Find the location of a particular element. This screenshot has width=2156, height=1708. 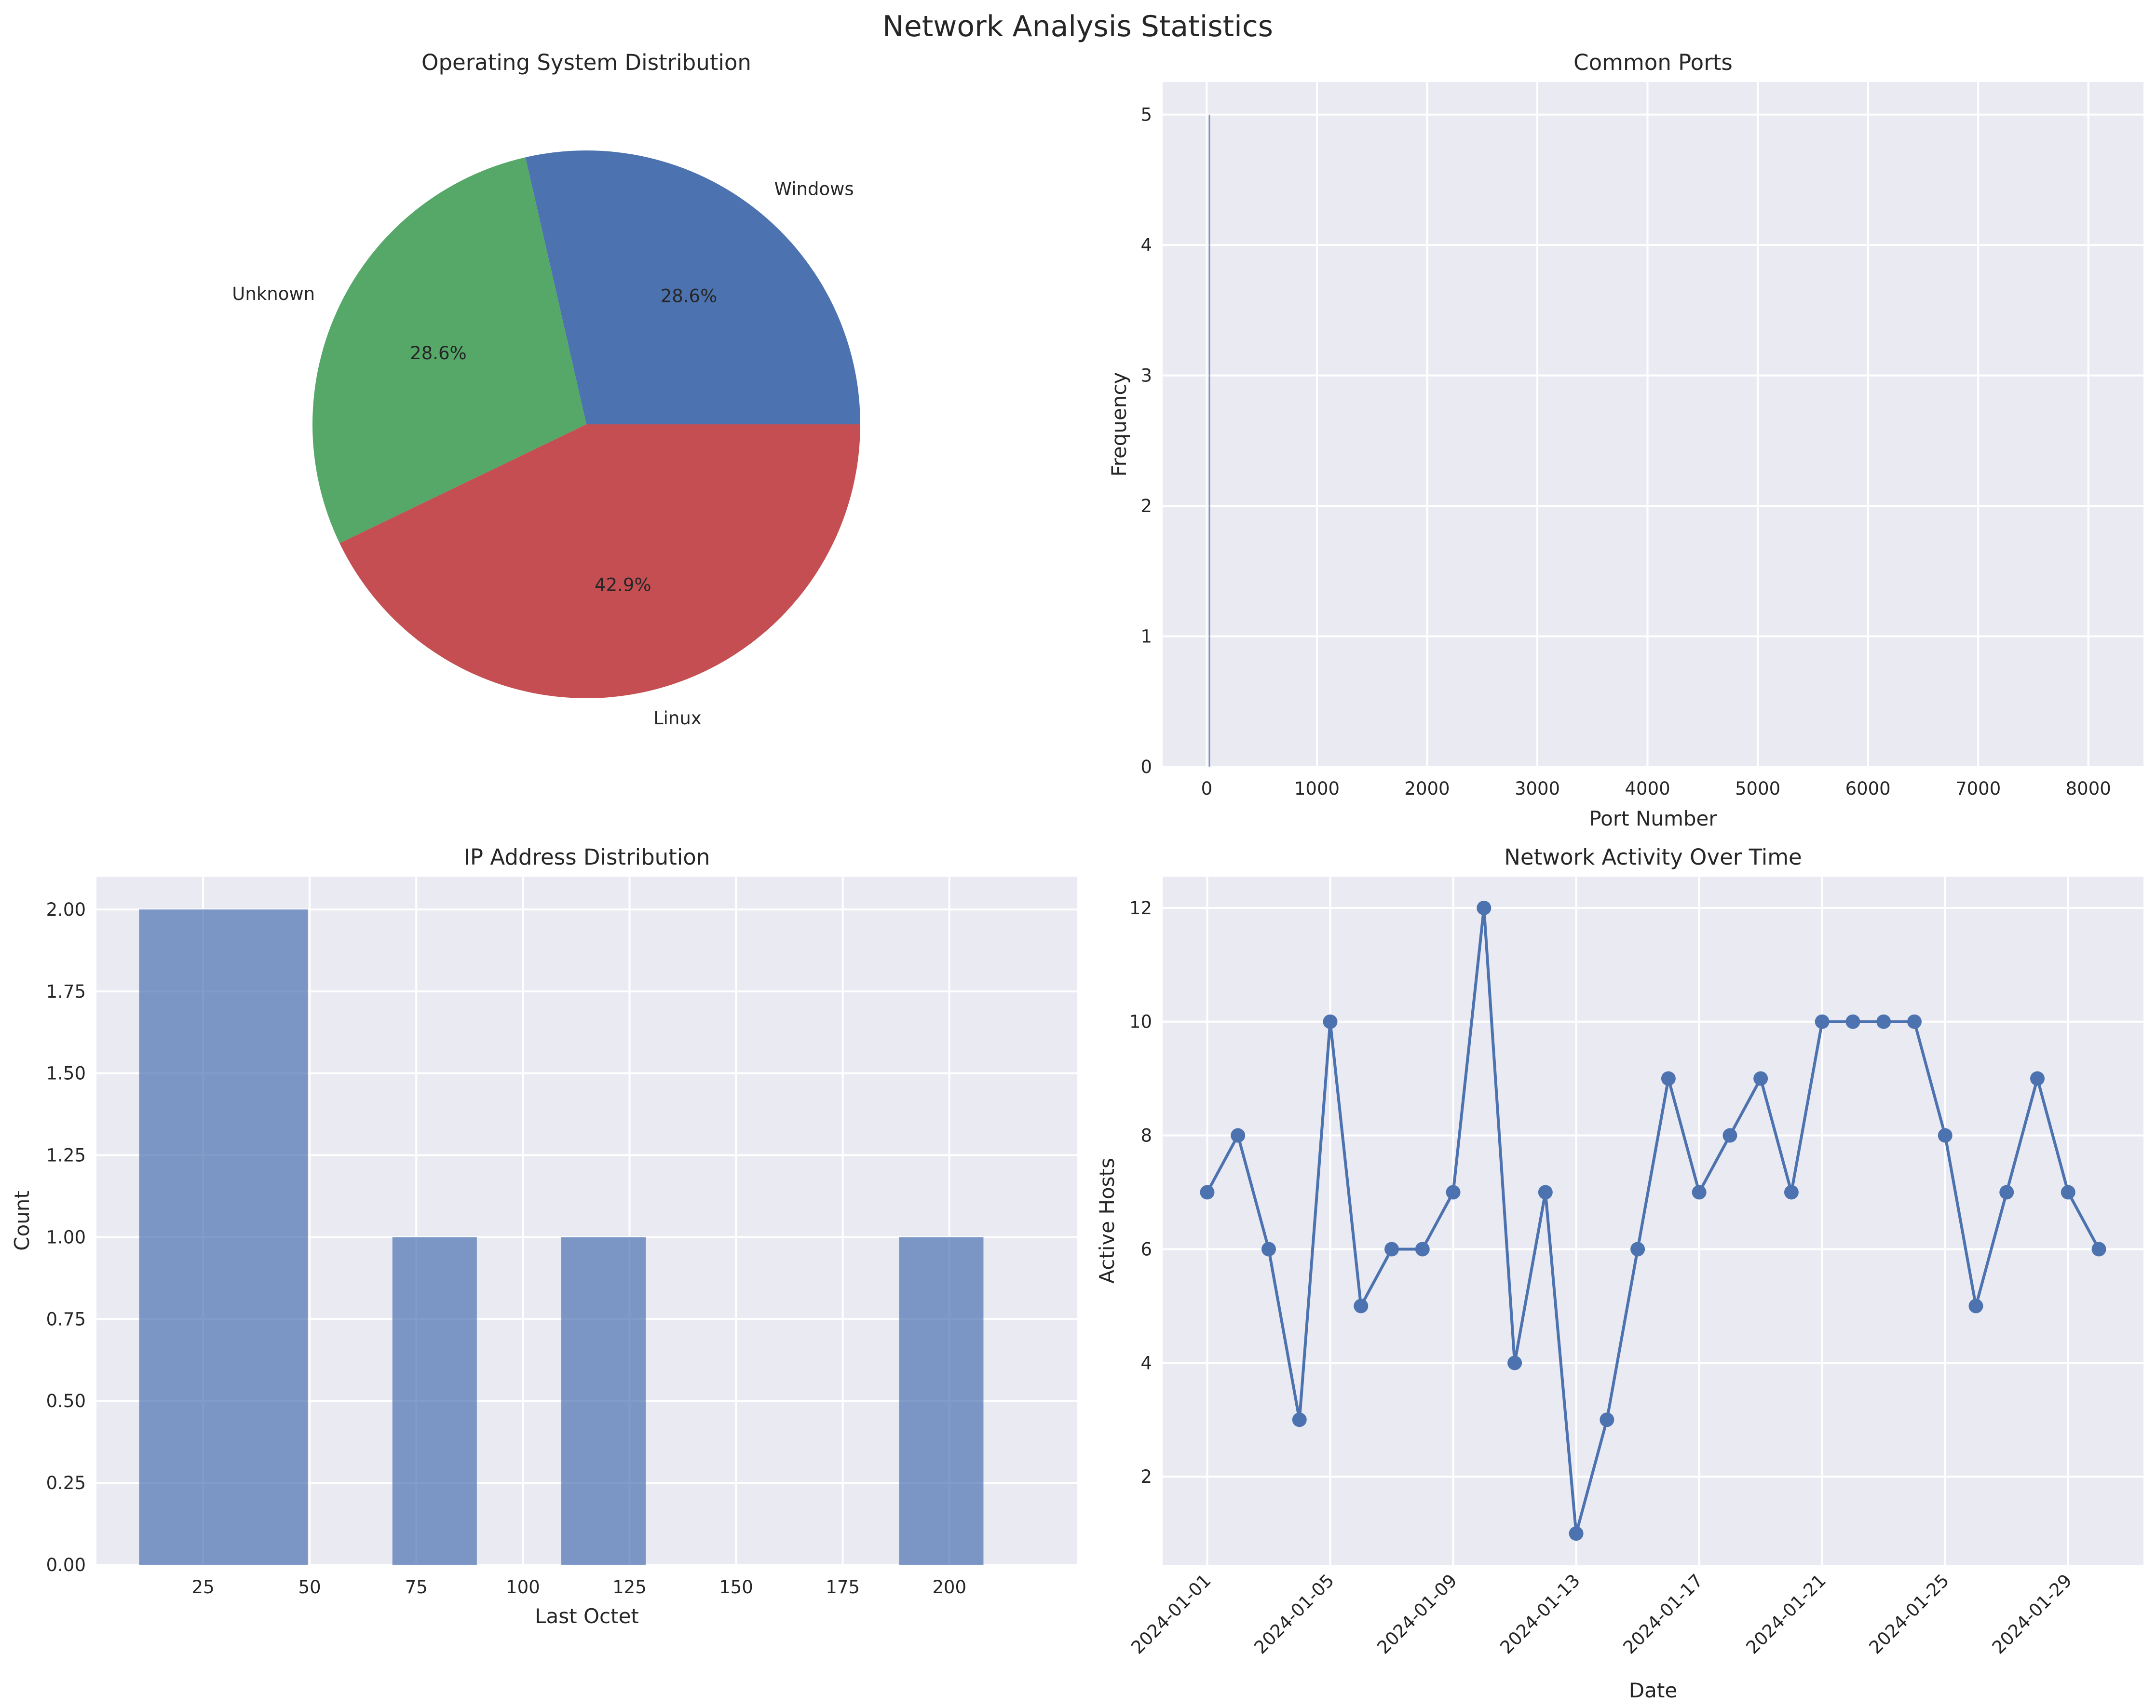

panel-title: IP Address Distribution is located at coordinates (587, 857).